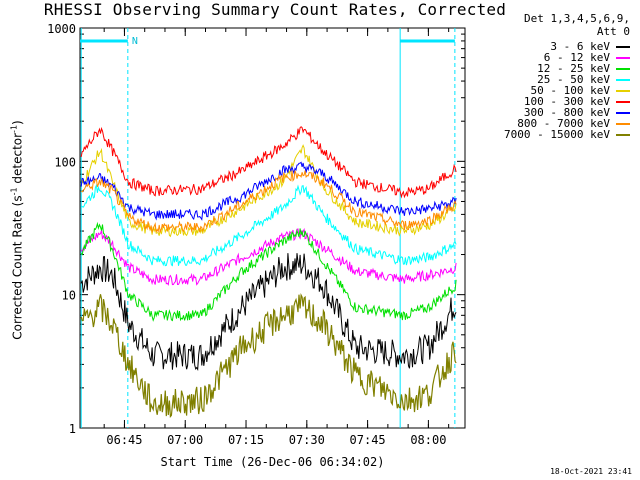 Image resolution: width=640 pixels, height=480 pixels. Describe the element at coordinates (246, 440) in the screenshot. I see `x-tick-label: 07:15` at that location.